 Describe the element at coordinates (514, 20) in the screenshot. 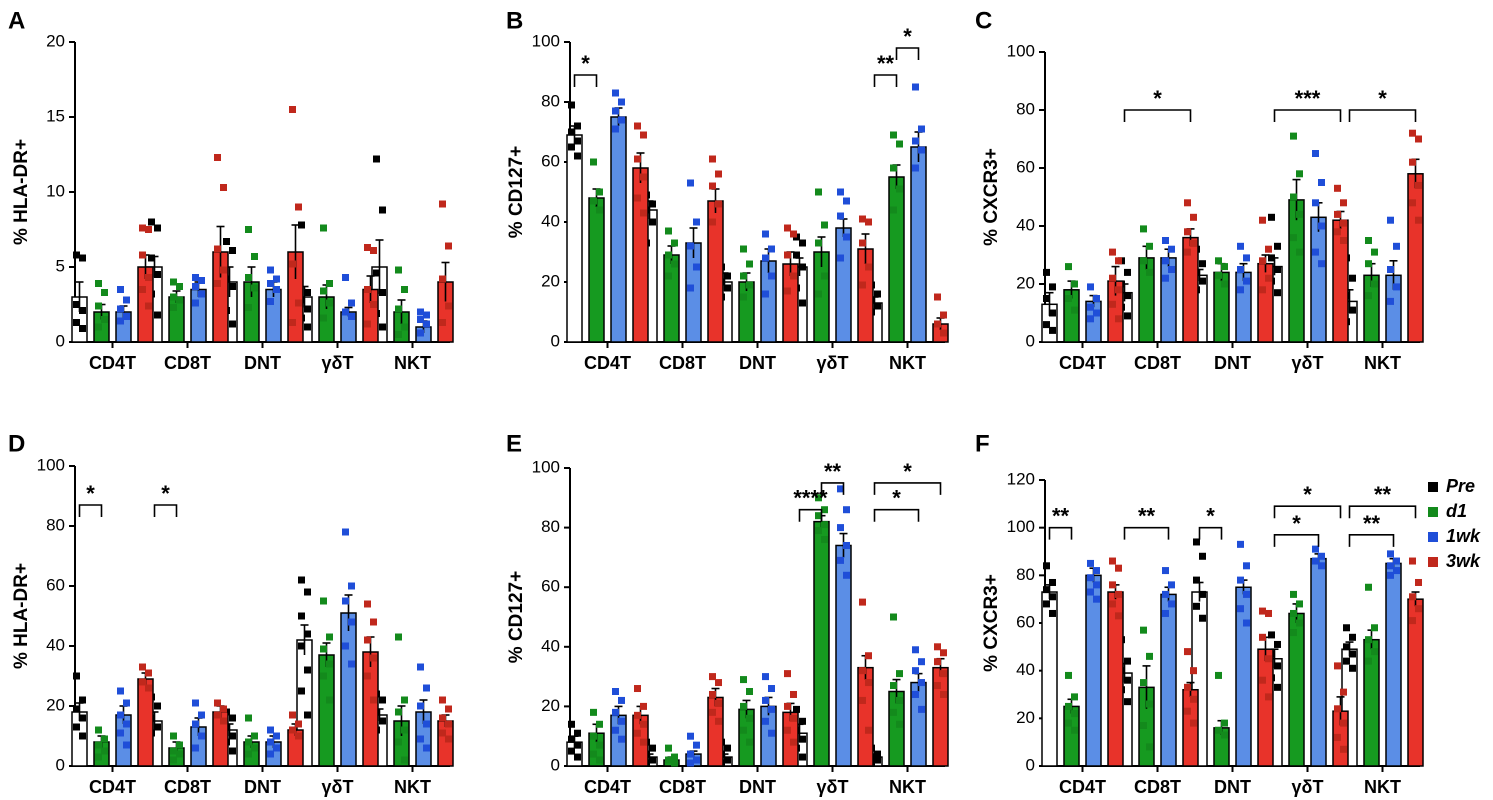

I see `panel-letter: B` at that location.